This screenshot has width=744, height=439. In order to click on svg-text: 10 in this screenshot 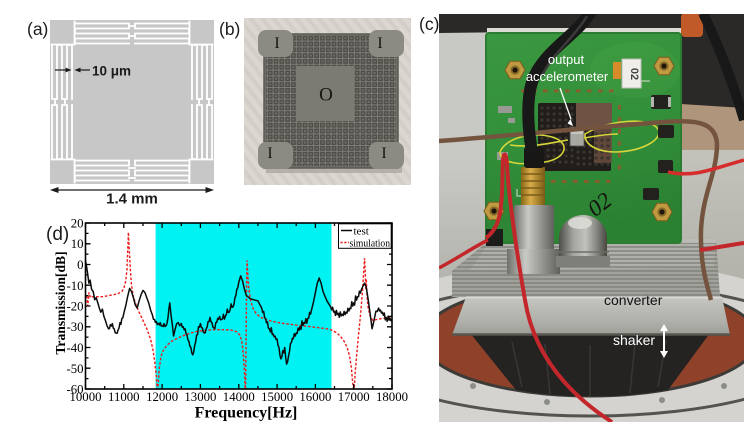, I will do `click(77, 244)`.